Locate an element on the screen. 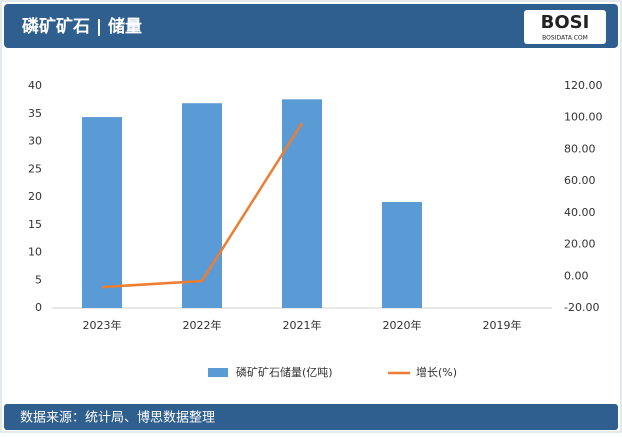 The width and height of the screenshot is (622, 437). legend-swatch is located at coordinates (218, 372).